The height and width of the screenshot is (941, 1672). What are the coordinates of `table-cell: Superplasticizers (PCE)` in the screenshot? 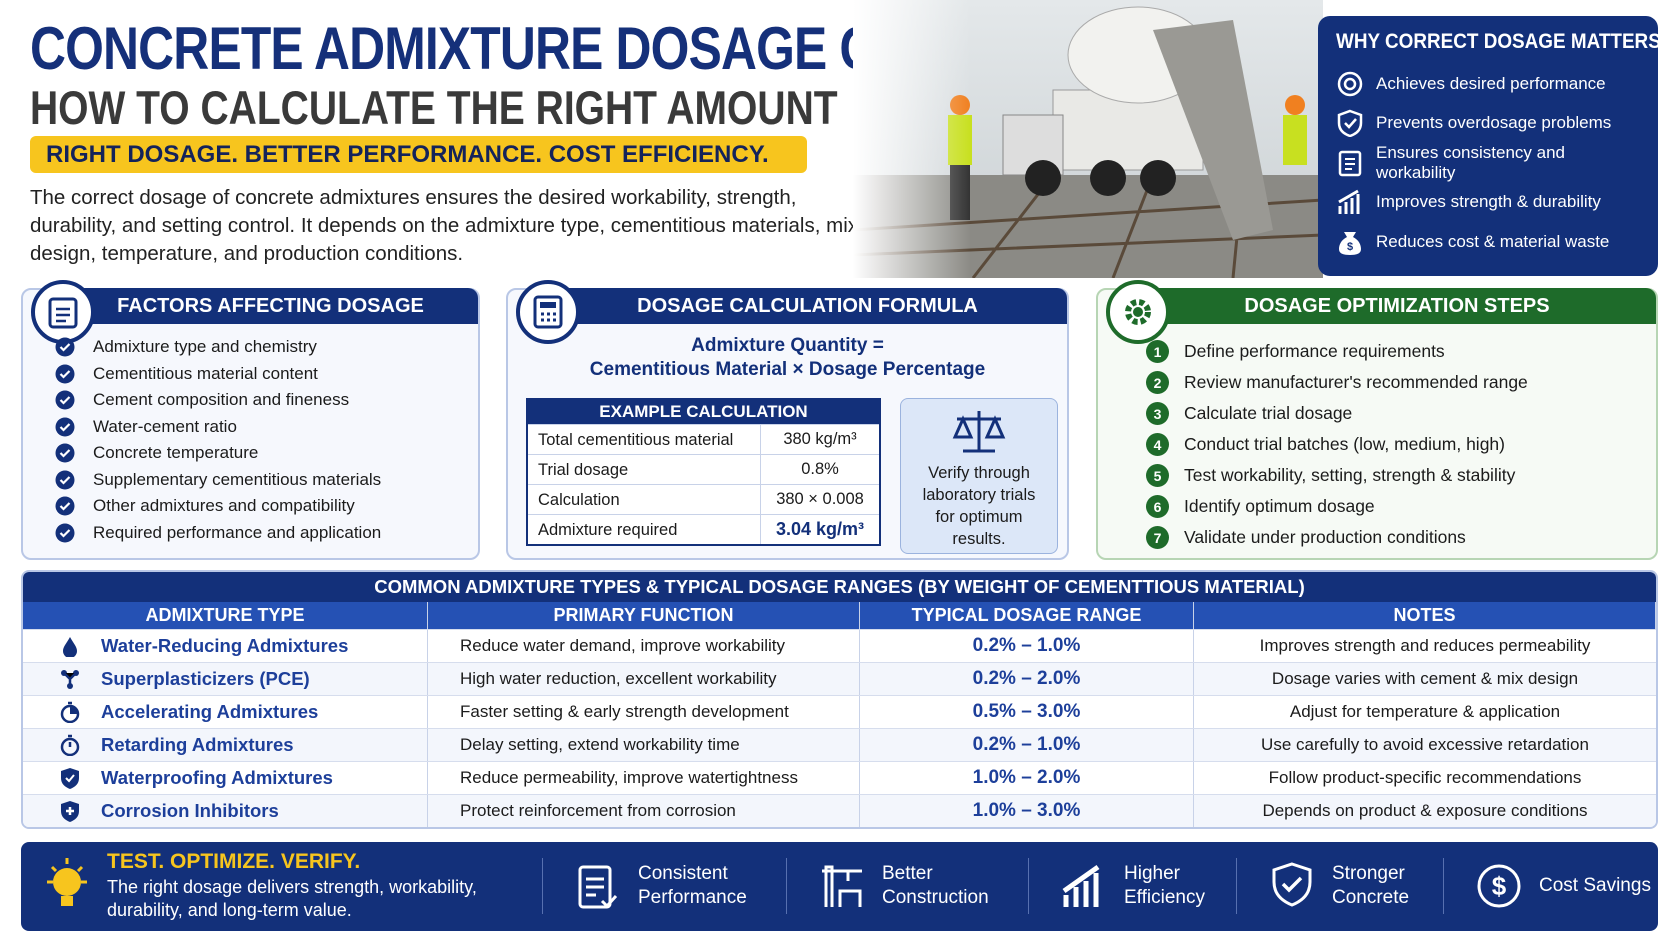 It's located at (225, 679).